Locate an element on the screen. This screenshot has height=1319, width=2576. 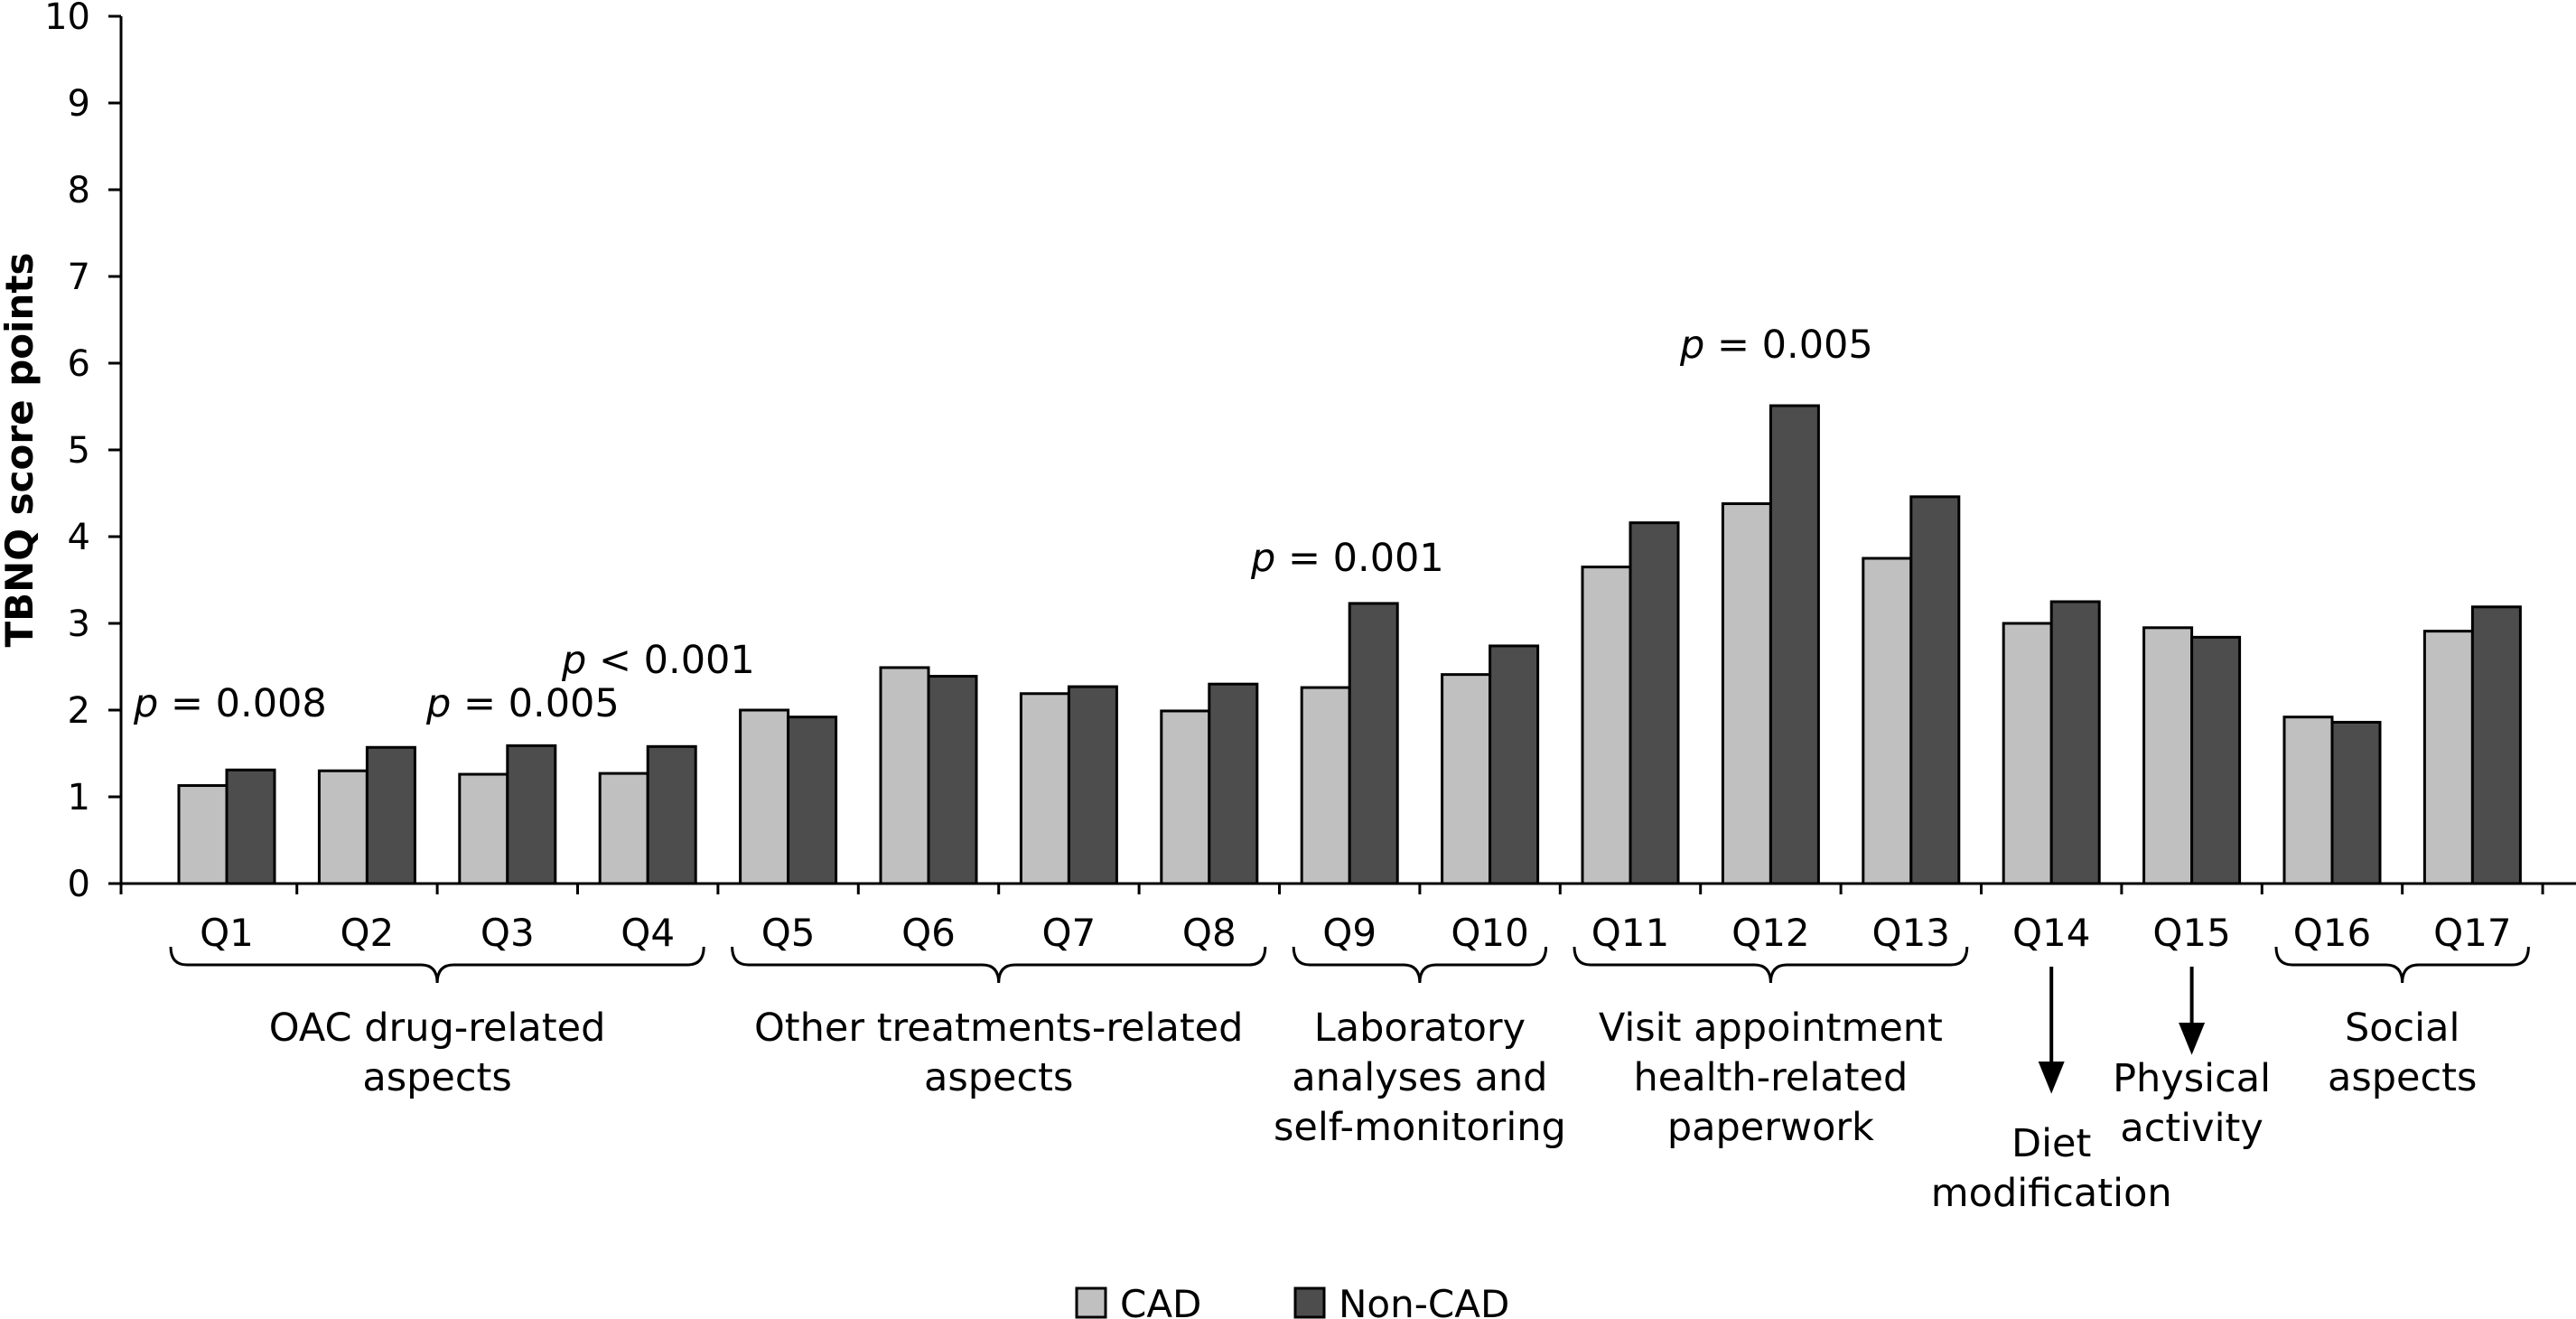
group-diet: Diet modification is located at coordinates (2051, 1091).